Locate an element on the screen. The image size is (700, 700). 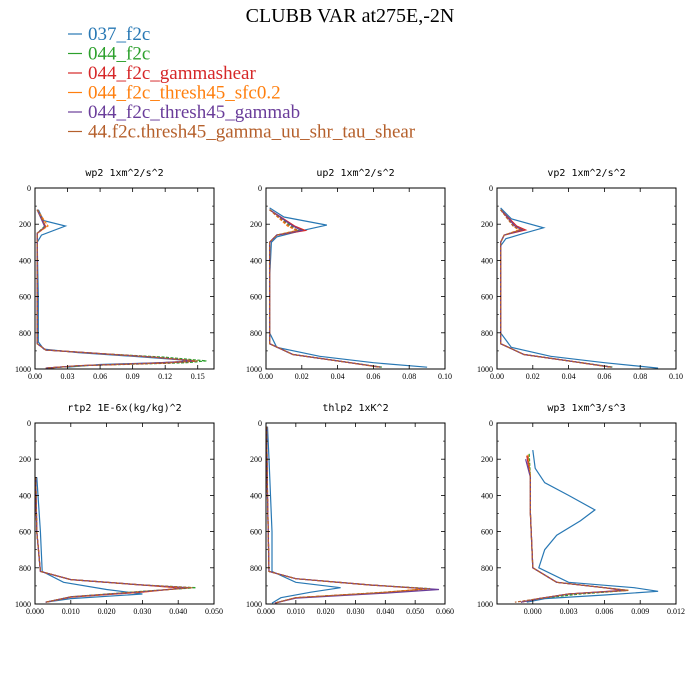
x-tick-label: 0.006 is located at coordinates (604, 611).